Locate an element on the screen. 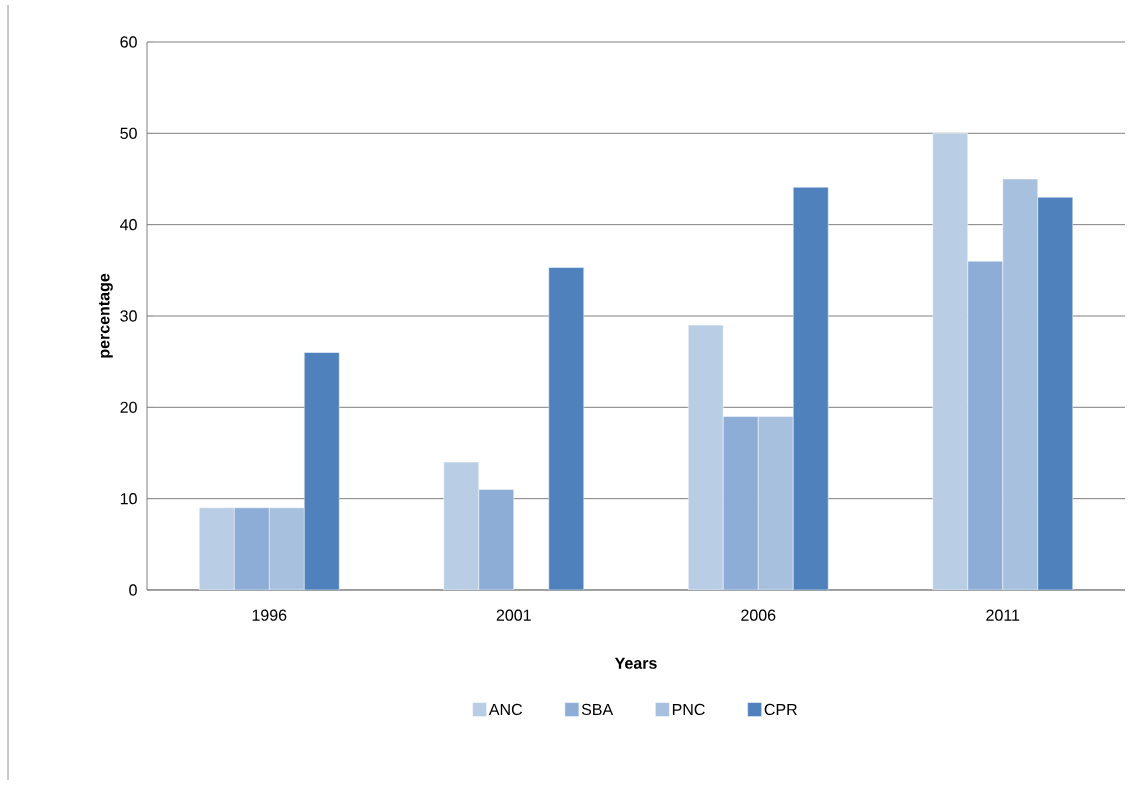  y-tick-label: 30 is located at coordinates (128, 316).